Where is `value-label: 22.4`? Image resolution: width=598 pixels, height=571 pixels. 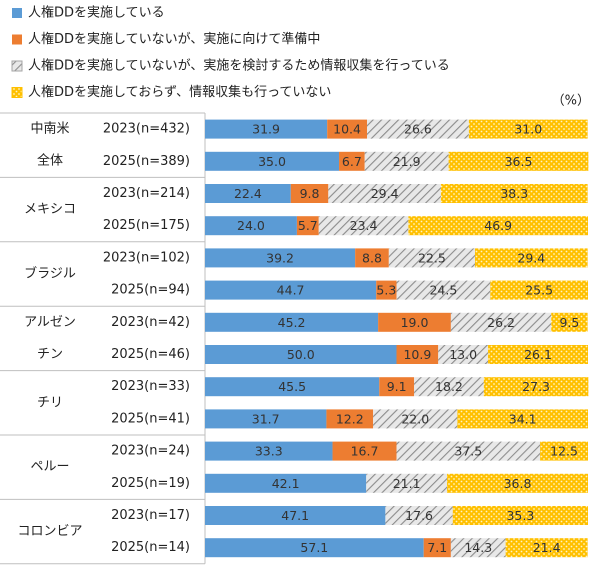 value-label: 22.4 is located at coordinates (248, 193).